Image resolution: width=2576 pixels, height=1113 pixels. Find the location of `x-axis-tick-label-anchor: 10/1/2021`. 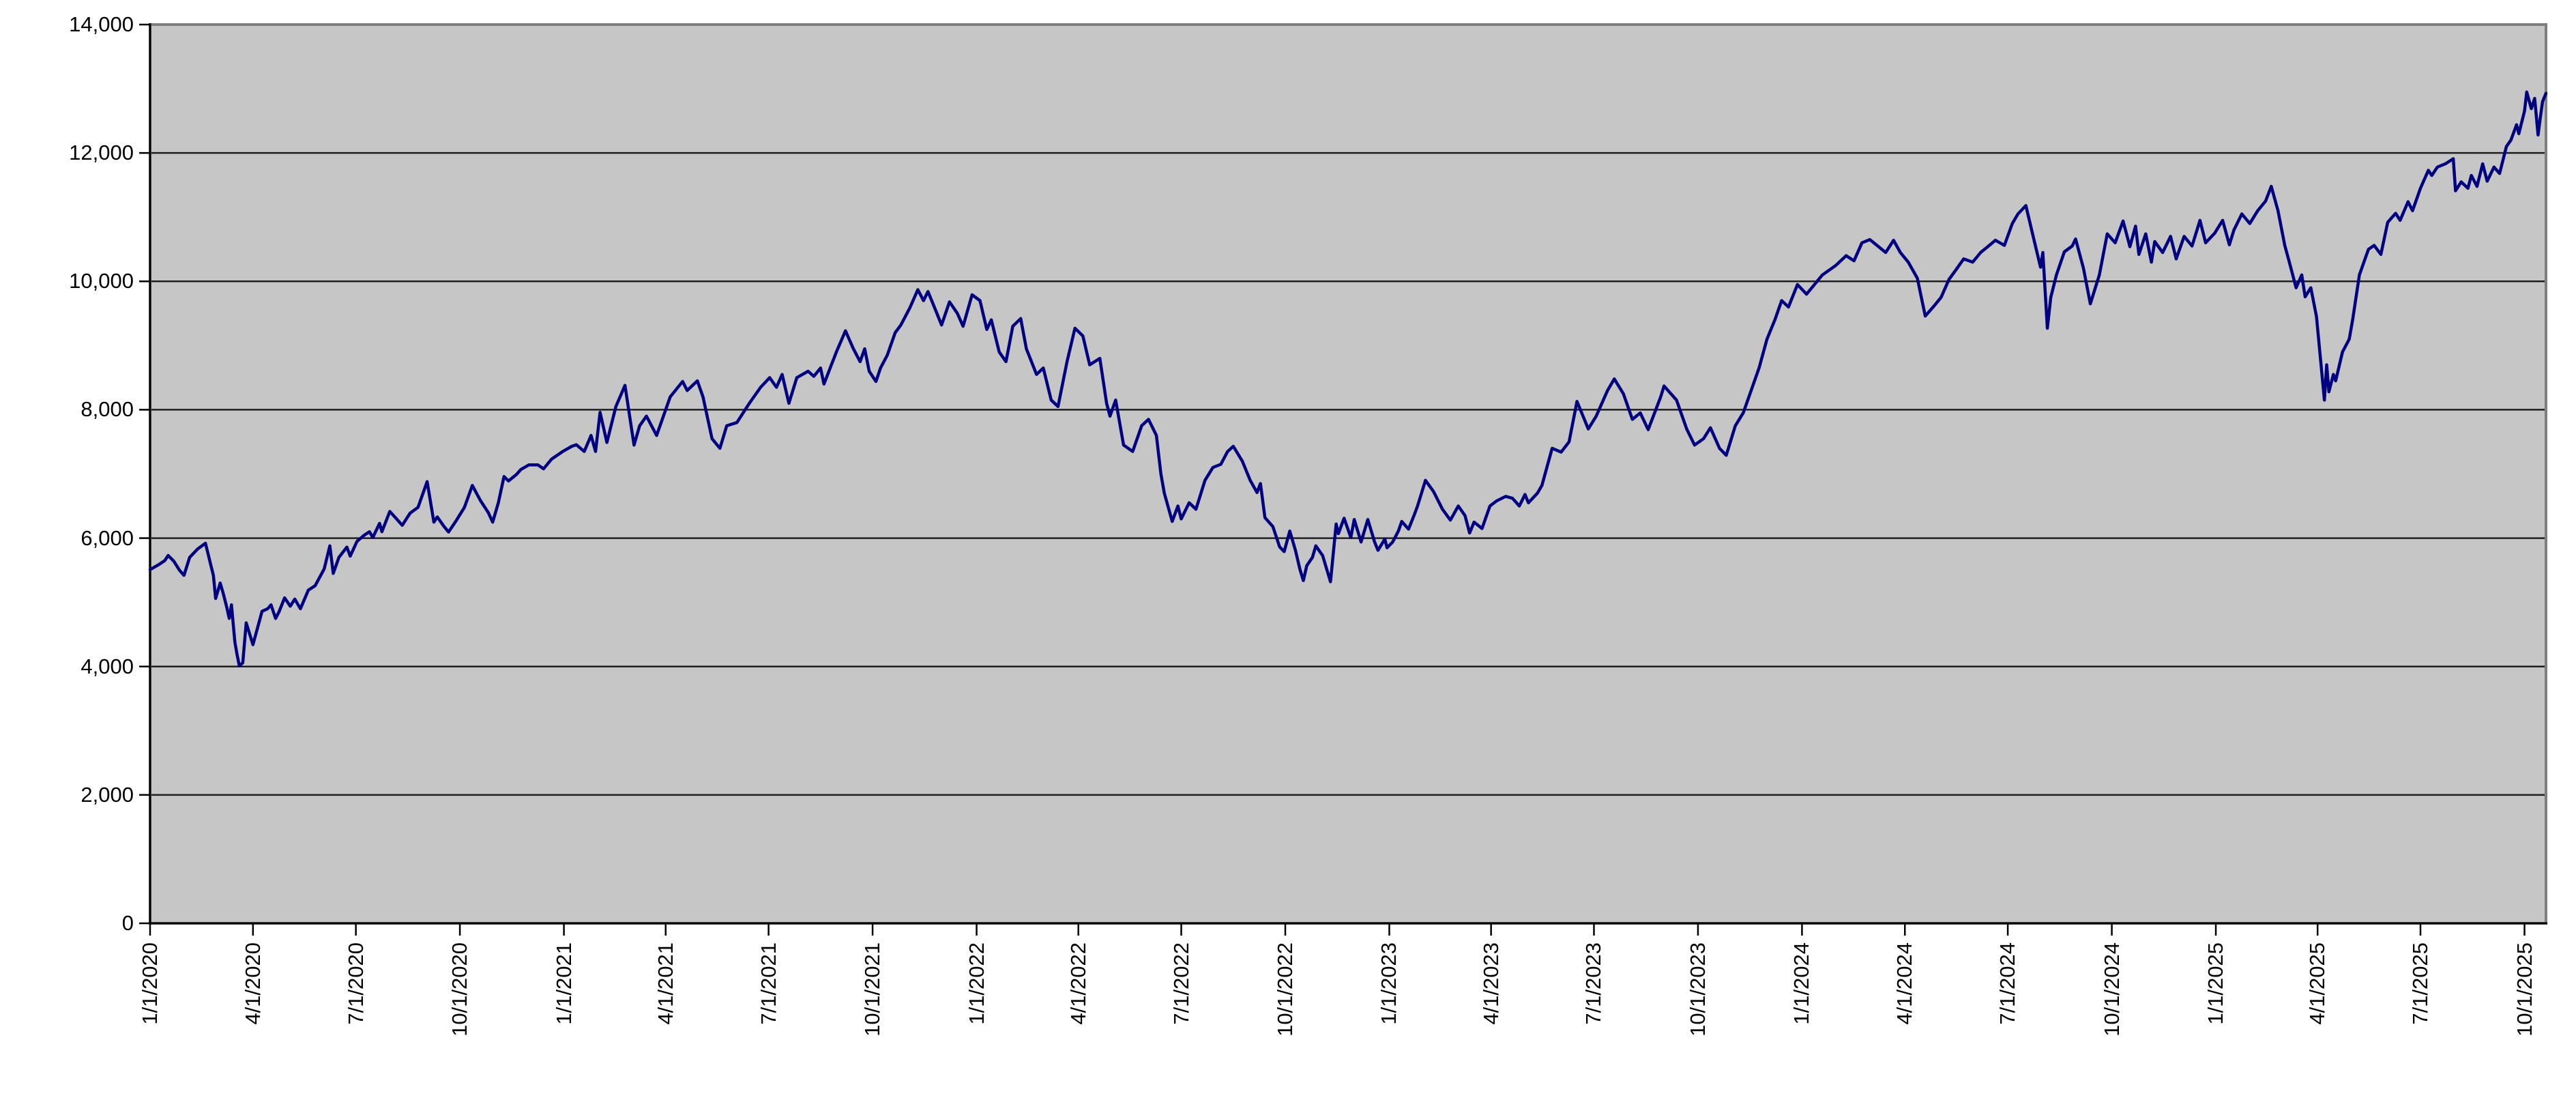

x-axis-tick-label-anchor: 10/1/2021 is located at coordinates (907, 989).